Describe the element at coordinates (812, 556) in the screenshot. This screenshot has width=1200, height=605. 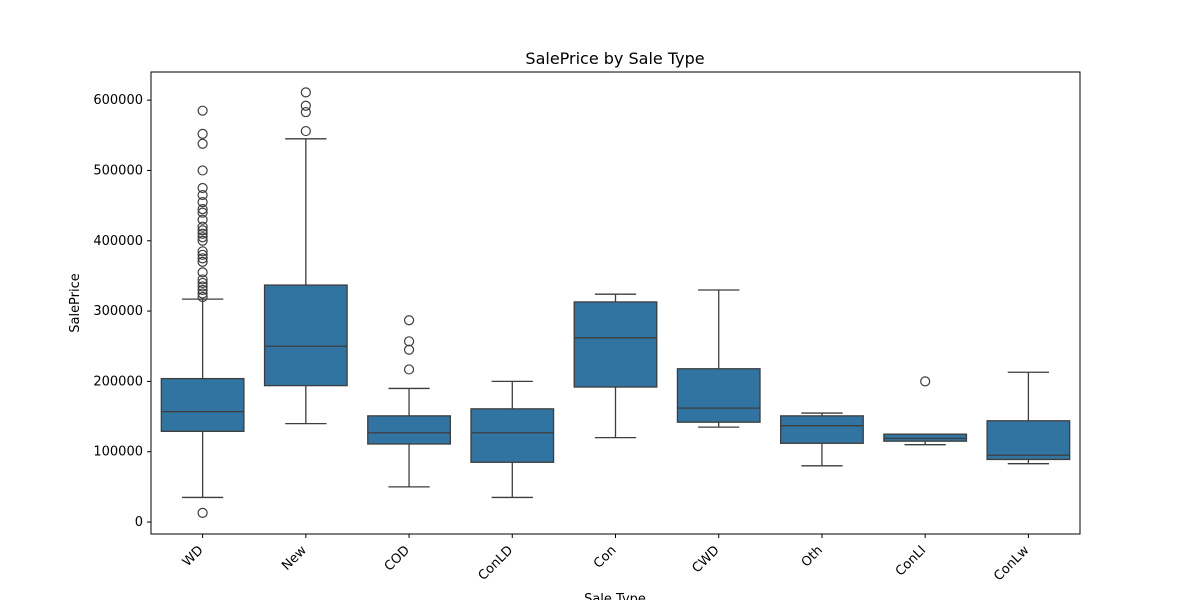
I see `x-tick-label: Oth` at that location.